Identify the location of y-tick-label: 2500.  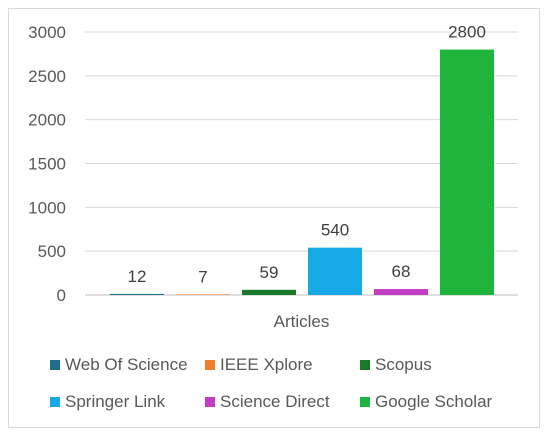
(47, 76).